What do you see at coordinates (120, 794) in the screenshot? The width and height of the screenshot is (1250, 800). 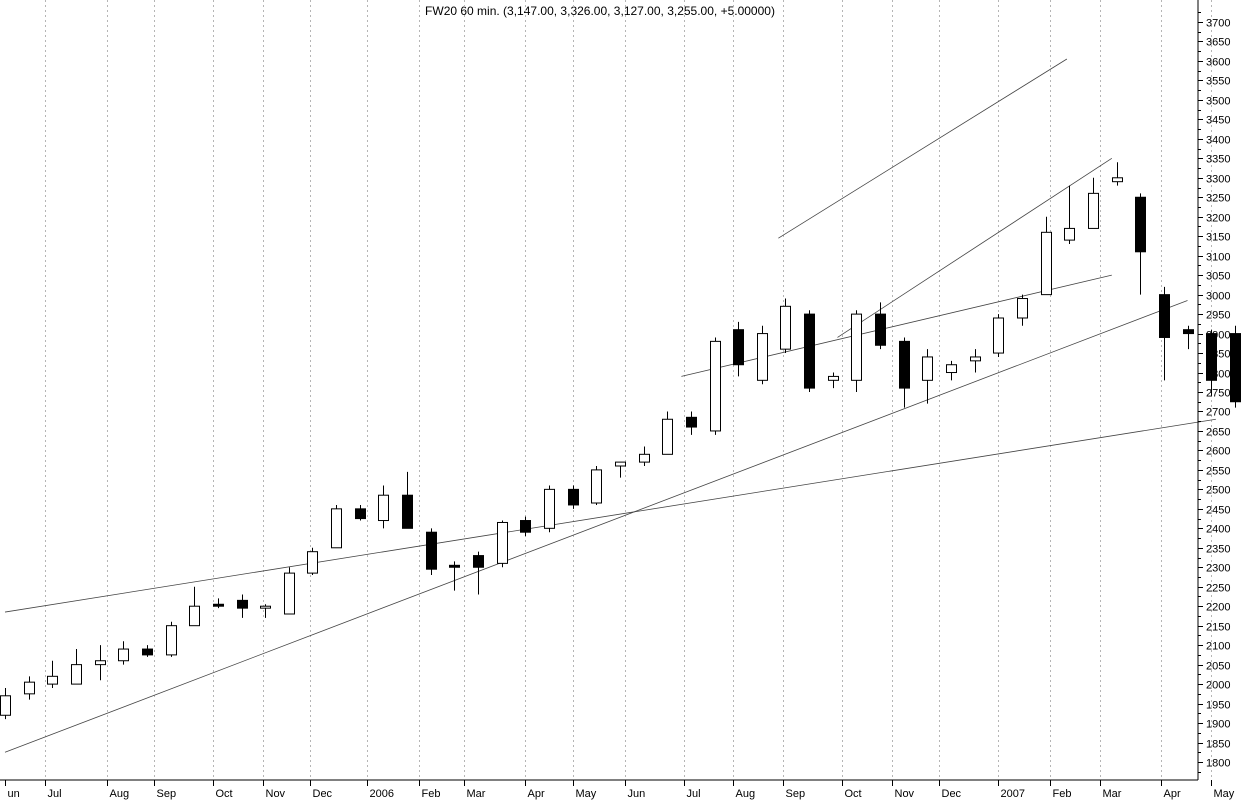 I see `x-tick-label: Aug` at bounding box center [120, 794].